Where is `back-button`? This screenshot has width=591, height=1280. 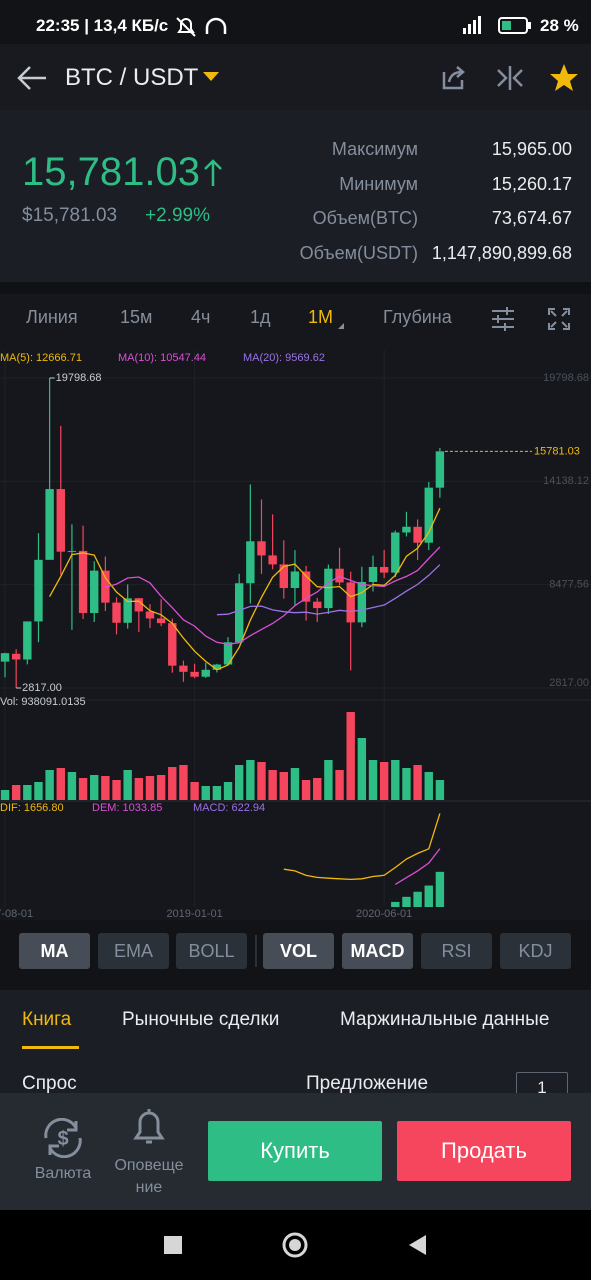
back-button is located at coordinates (32, 78).